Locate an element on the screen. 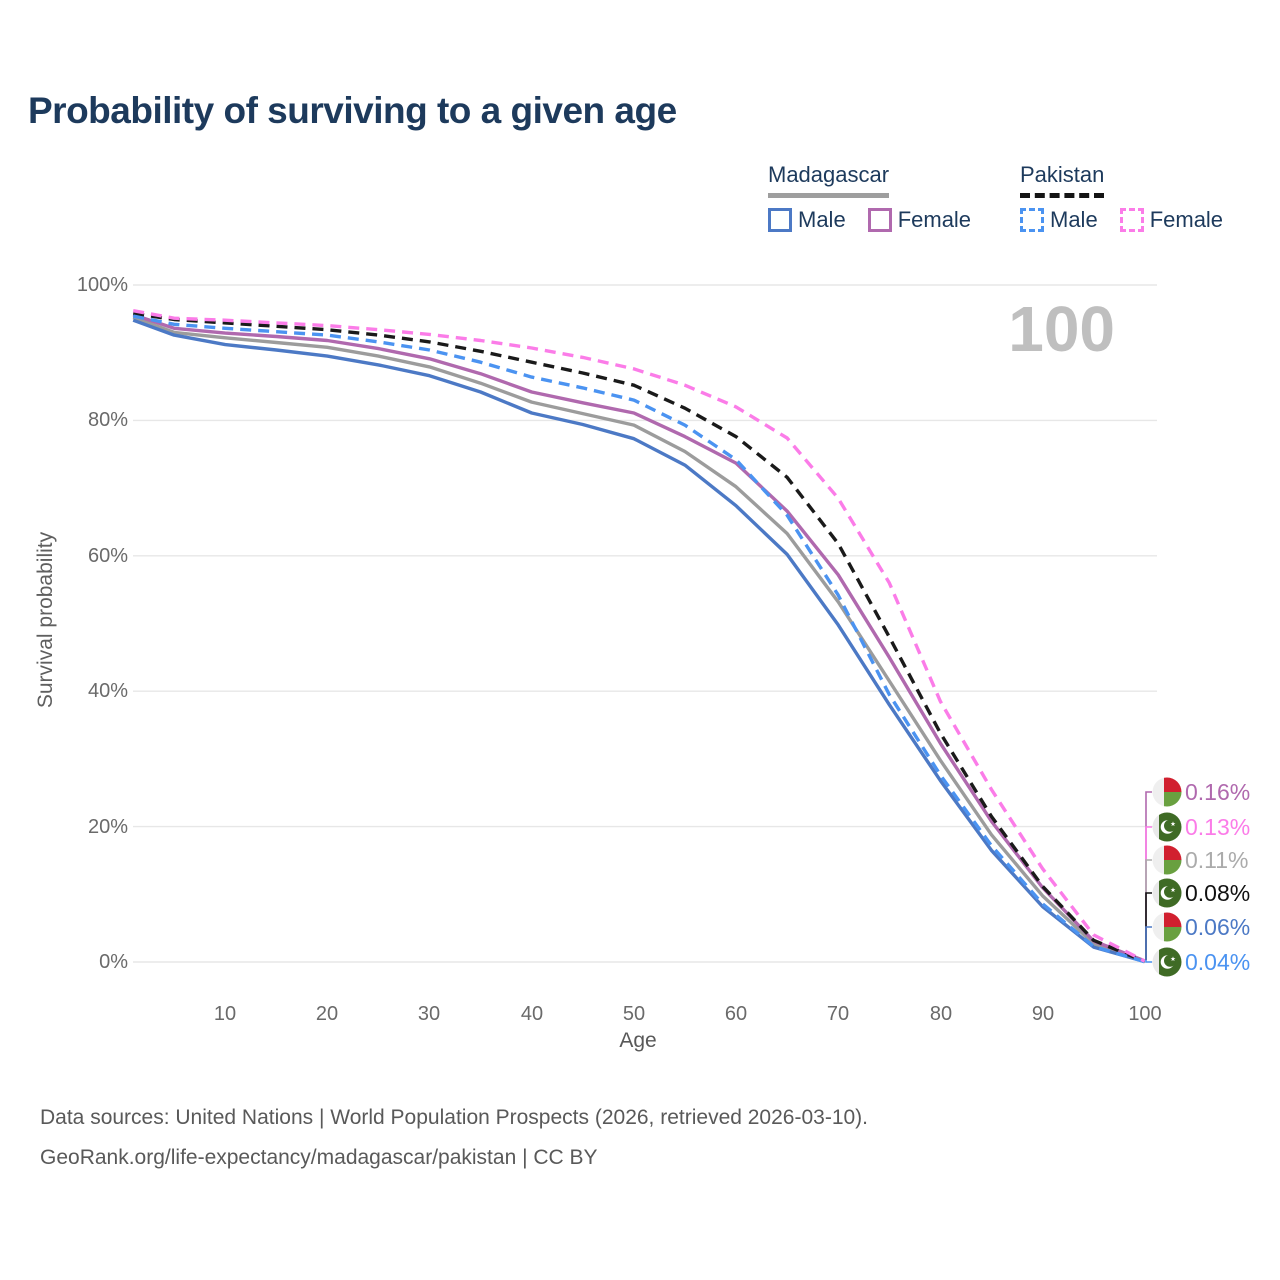  y-tick-100: 100% is located at coordinates (102, 285).